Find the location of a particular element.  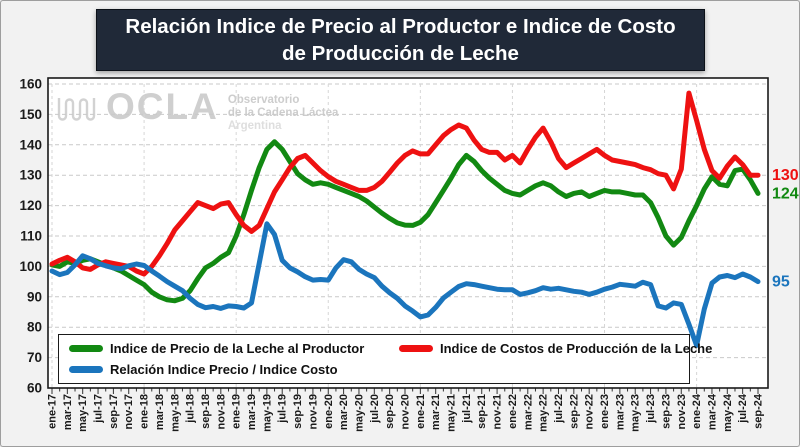

x-tick-label: nov-17 is located at coordinates (129, 411).